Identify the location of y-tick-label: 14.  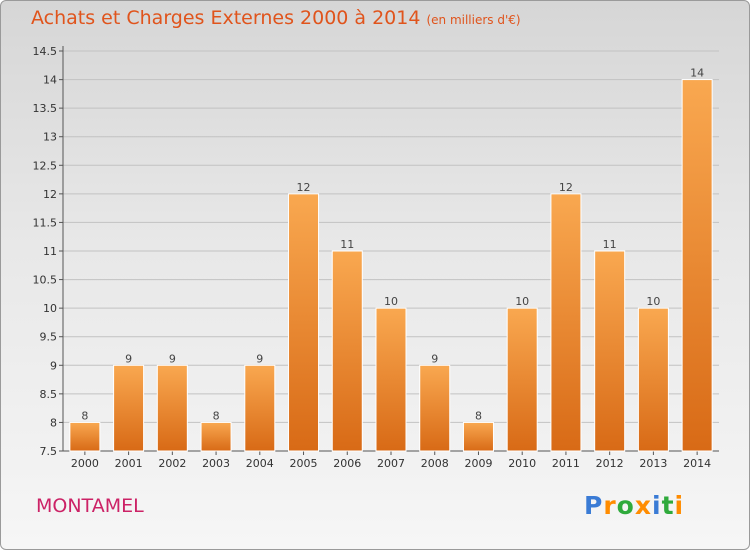
(50, 80).